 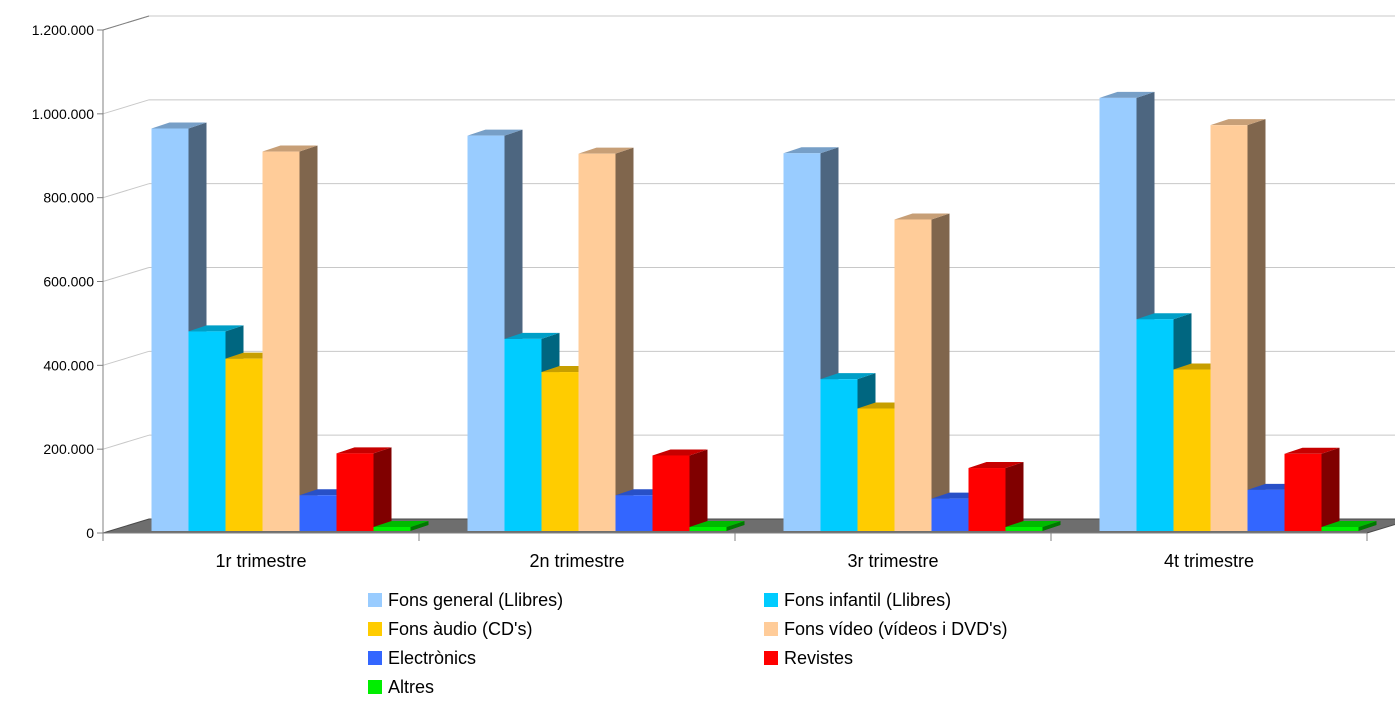 I want to click on legend-label: Fons àudio (CD's), so click(x=460, y=629).